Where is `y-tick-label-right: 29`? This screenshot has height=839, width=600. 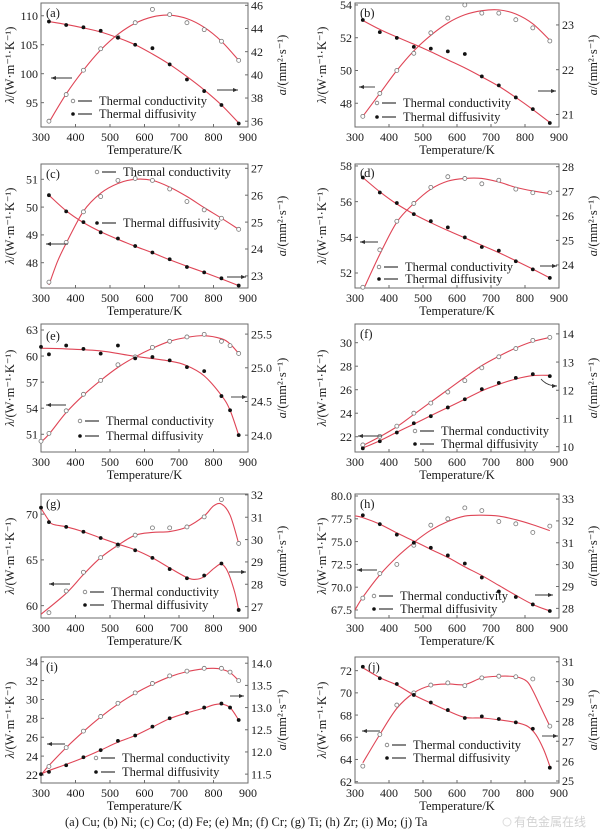
y-tick-label-right: 29 is located at coordinates (568, 587).